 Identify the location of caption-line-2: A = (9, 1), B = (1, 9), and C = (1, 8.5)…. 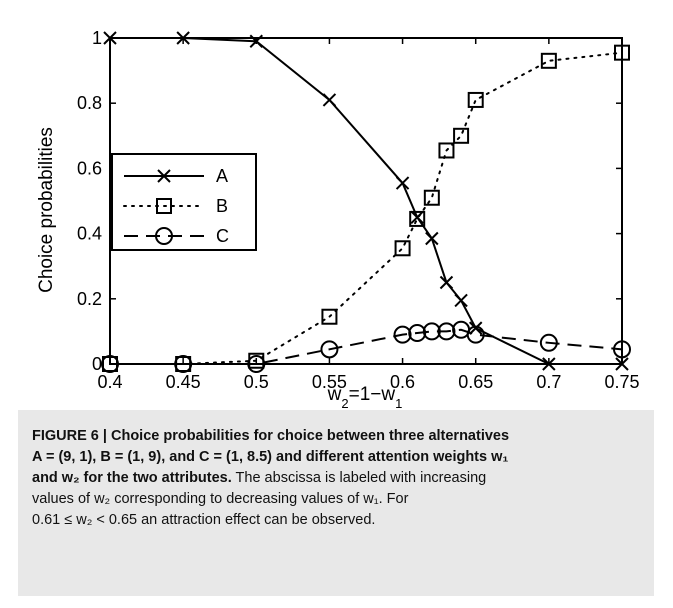
(270, 457).